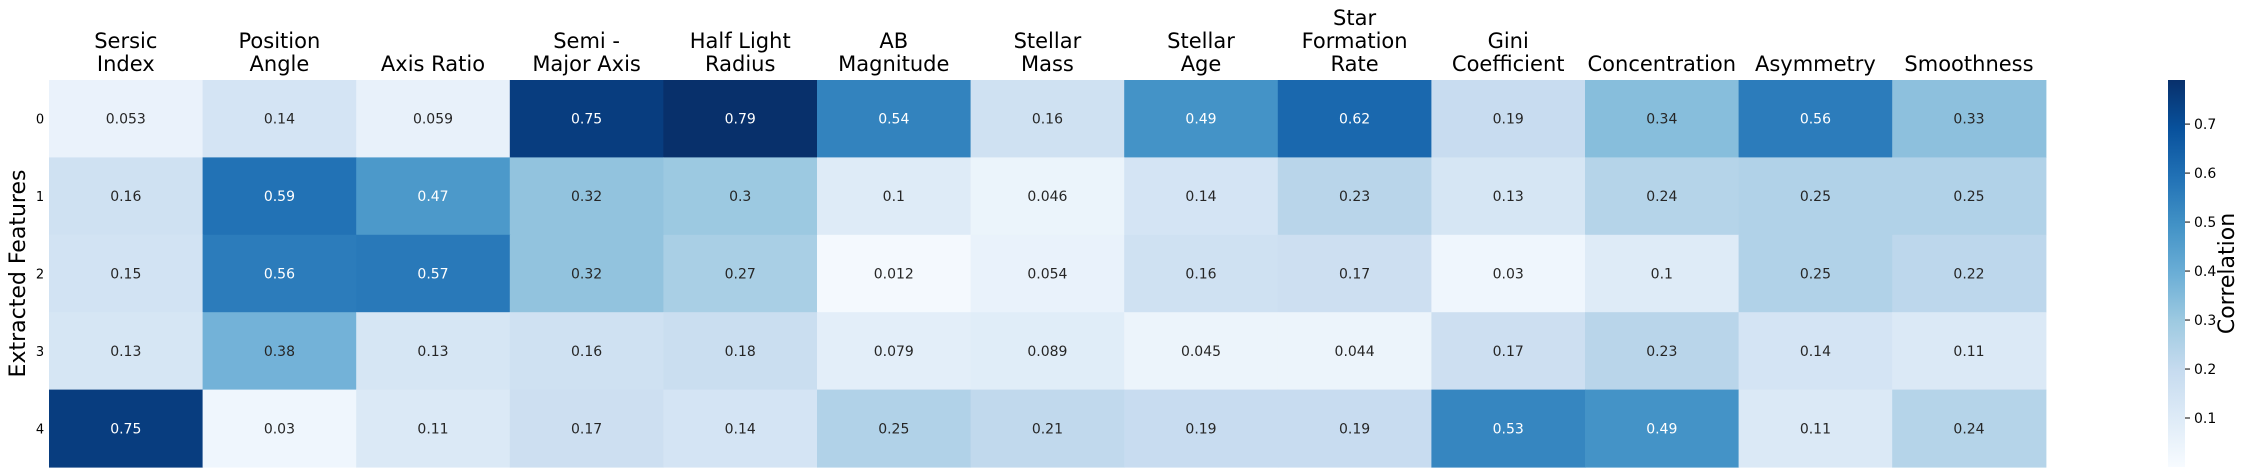 Image resolution: width=2243 pixels, height=476 pixels. I want to click on heatmap-cell-r0-c5, so click(894, 119).